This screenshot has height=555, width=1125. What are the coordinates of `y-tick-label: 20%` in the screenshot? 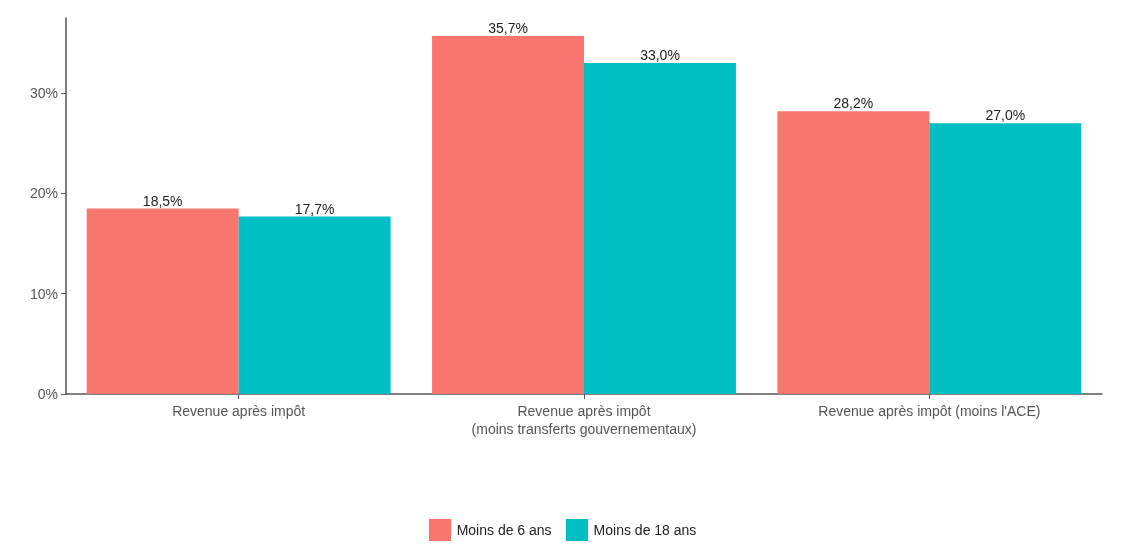 It's located at (43, 193).